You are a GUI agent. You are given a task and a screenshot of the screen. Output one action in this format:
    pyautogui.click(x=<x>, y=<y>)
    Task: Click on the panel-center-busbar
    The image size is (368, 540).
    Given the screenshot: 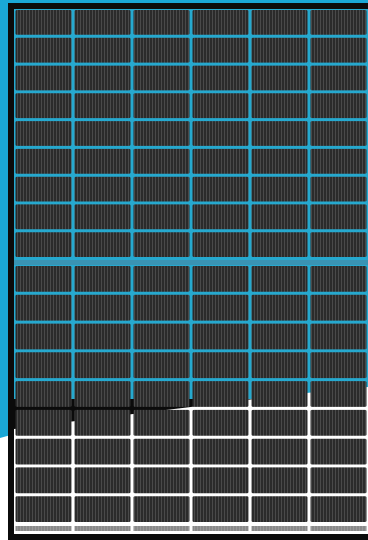 What is the action you would take?
    pyautogui.click(x=191, y=262)
    